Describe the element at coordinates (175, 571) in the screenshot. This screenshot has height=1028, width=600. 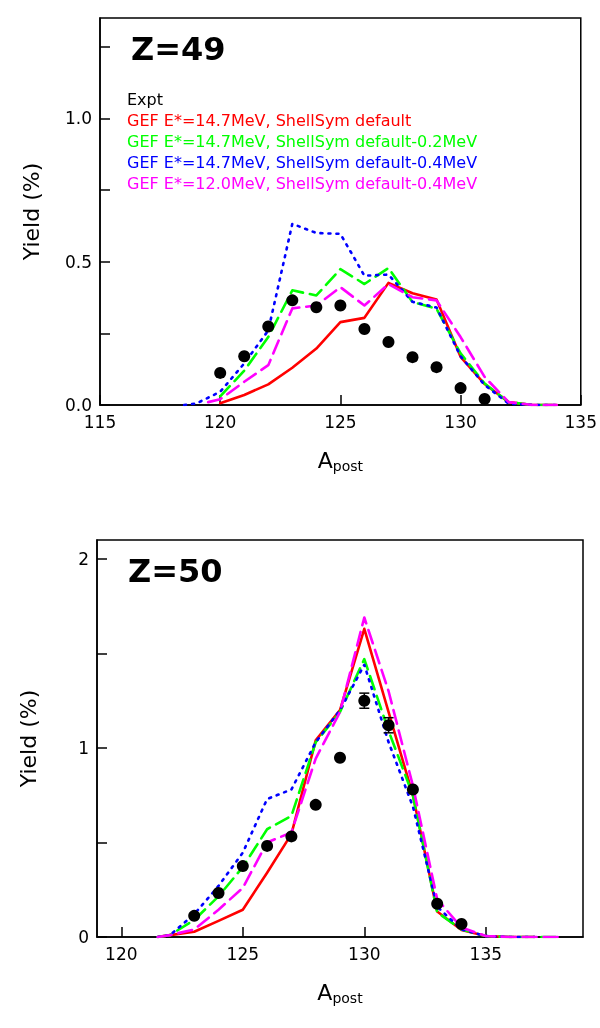
I see `chart-title: Z=50` at that location.